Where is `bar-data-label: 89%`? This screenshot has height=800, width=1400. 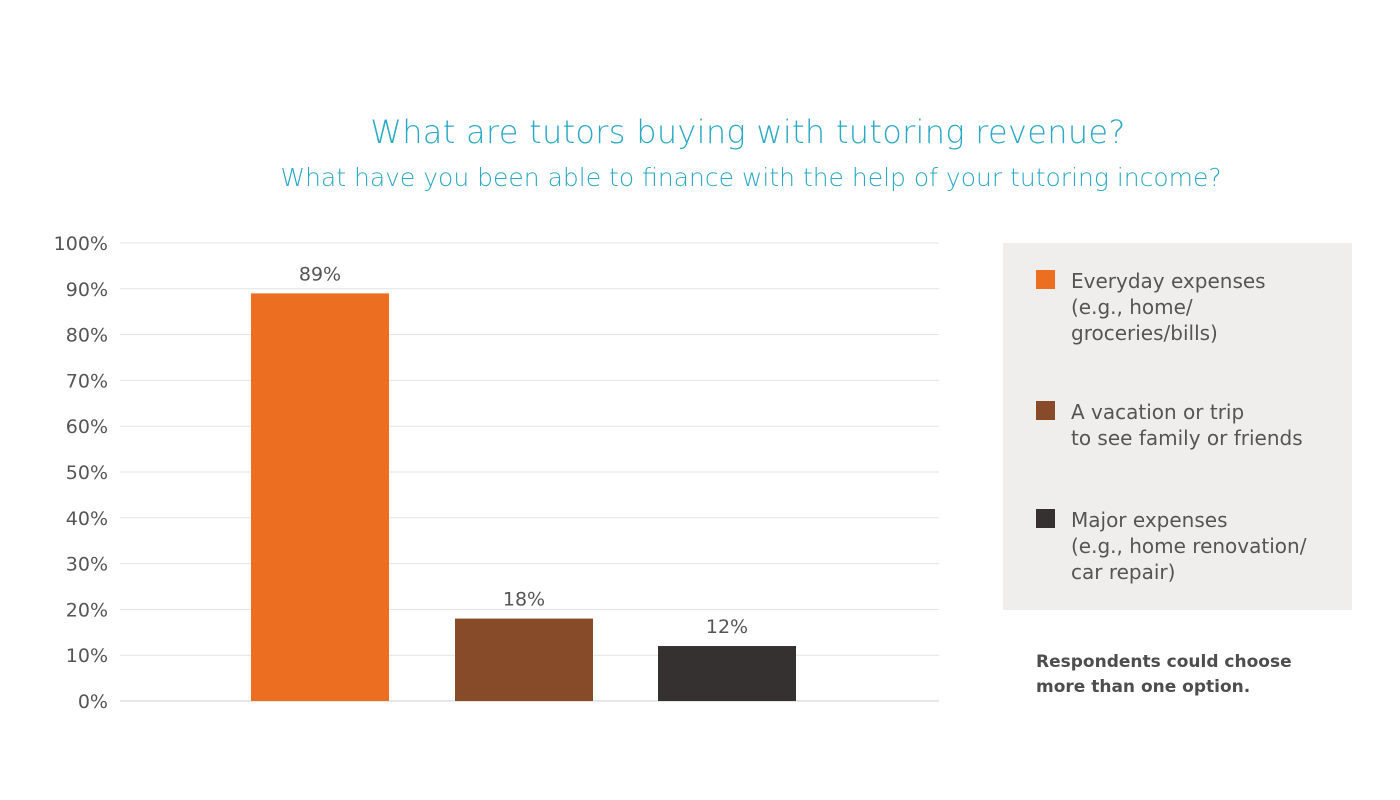
bar-data-label: 89% is located at coordinates (320, 274).